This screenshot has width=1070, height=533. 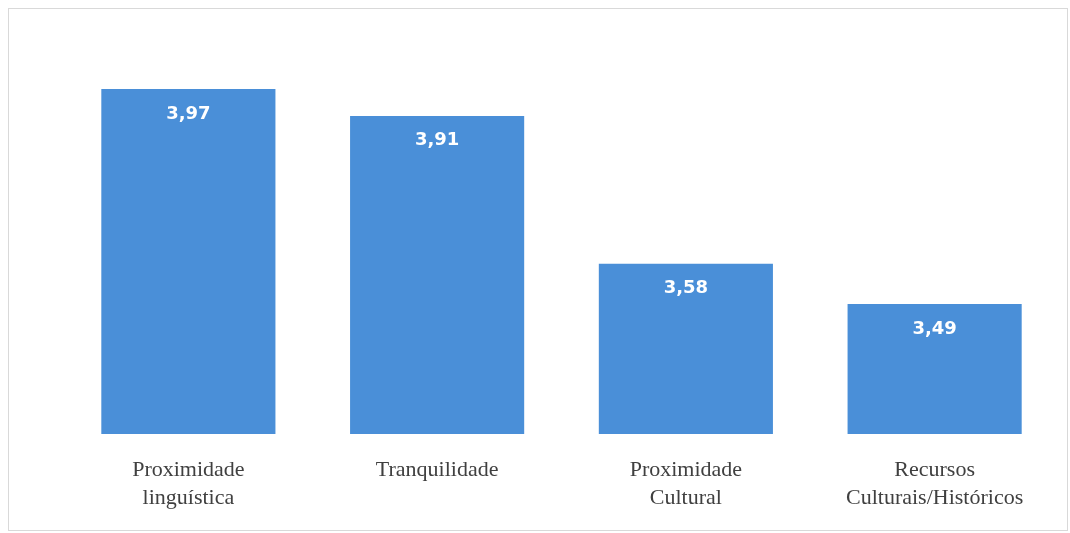 What do you see at coordinates (686, 482) in the screenshot?
I see `x-tick-label: Proximidade Cultural` at bounding box center [686, 482].